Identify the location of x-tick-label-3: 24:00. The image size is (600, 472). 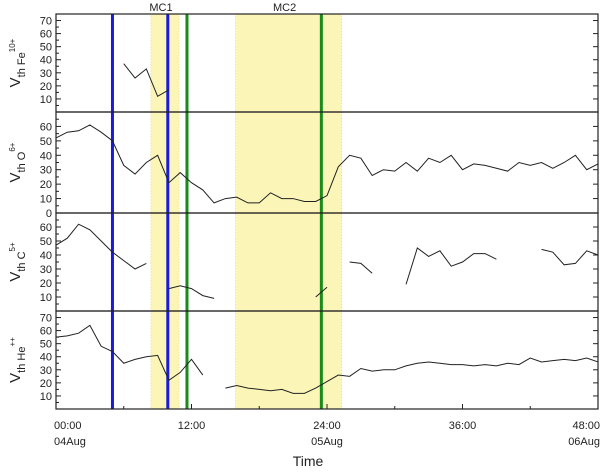
(327, 426).